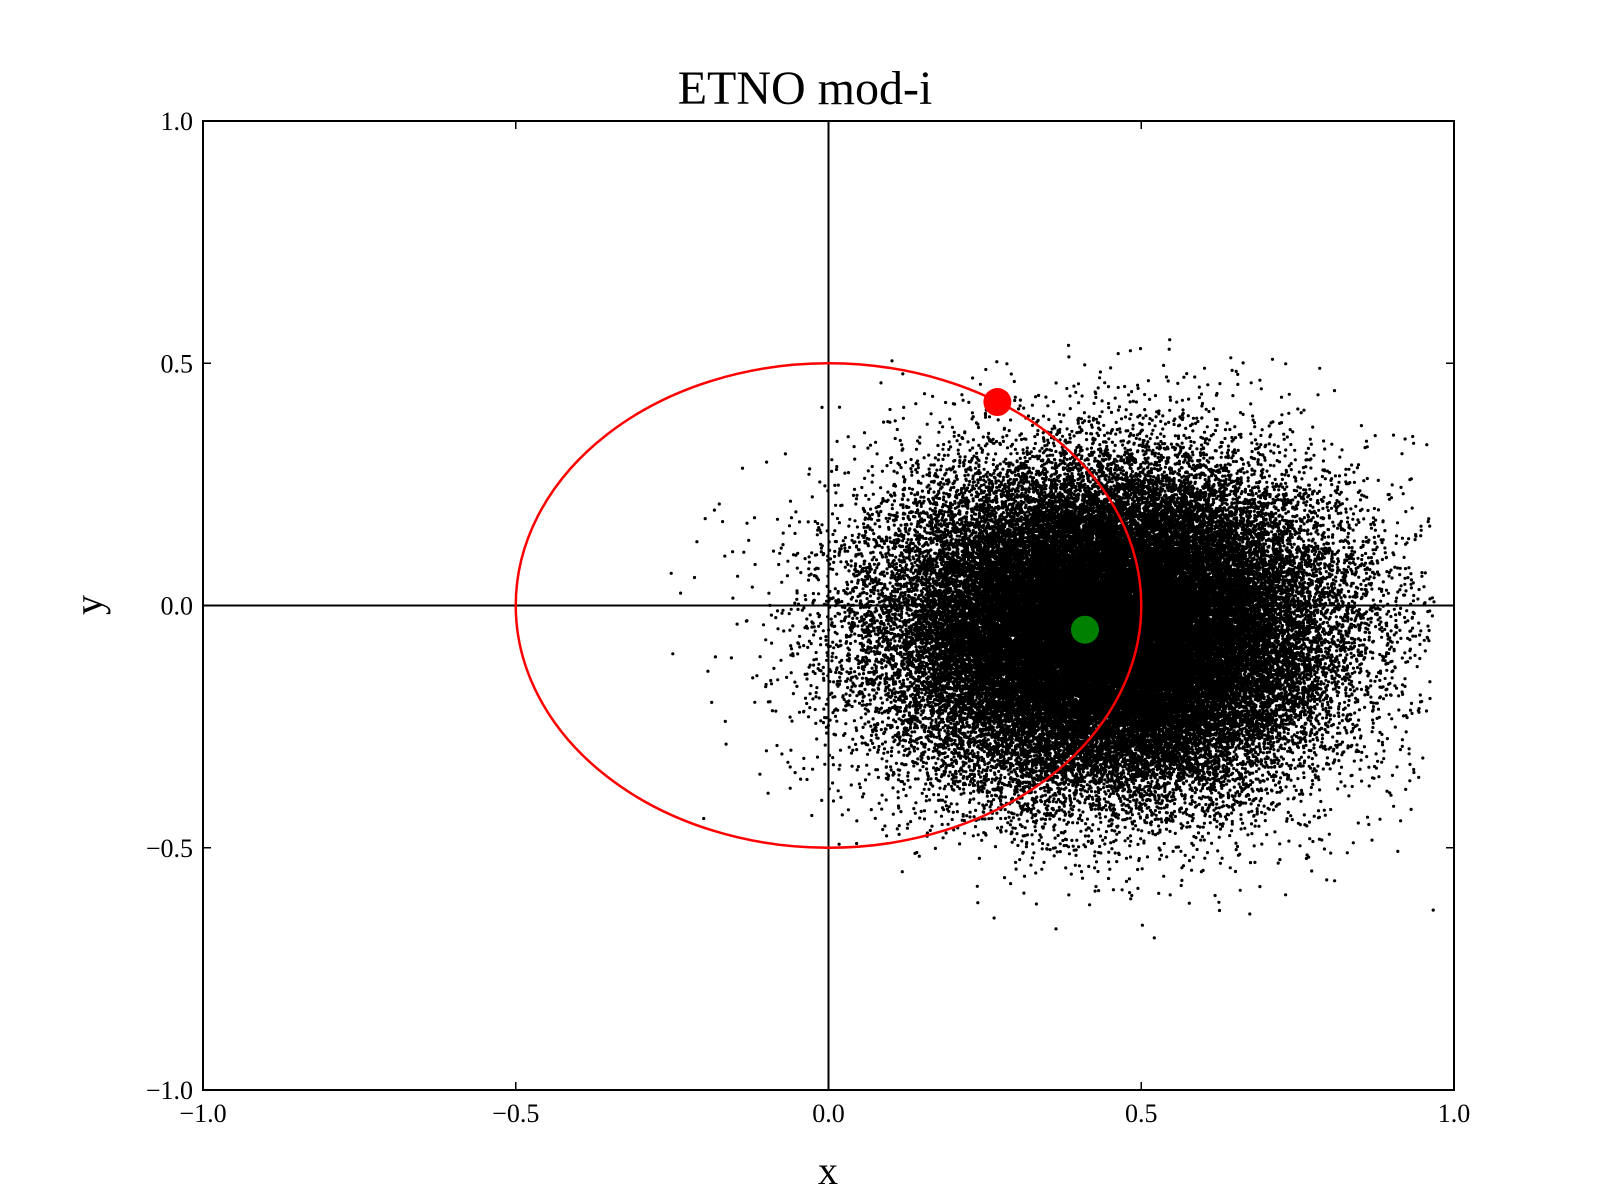  I want to click on y-tick-label: 0.0, so click(177, 606).